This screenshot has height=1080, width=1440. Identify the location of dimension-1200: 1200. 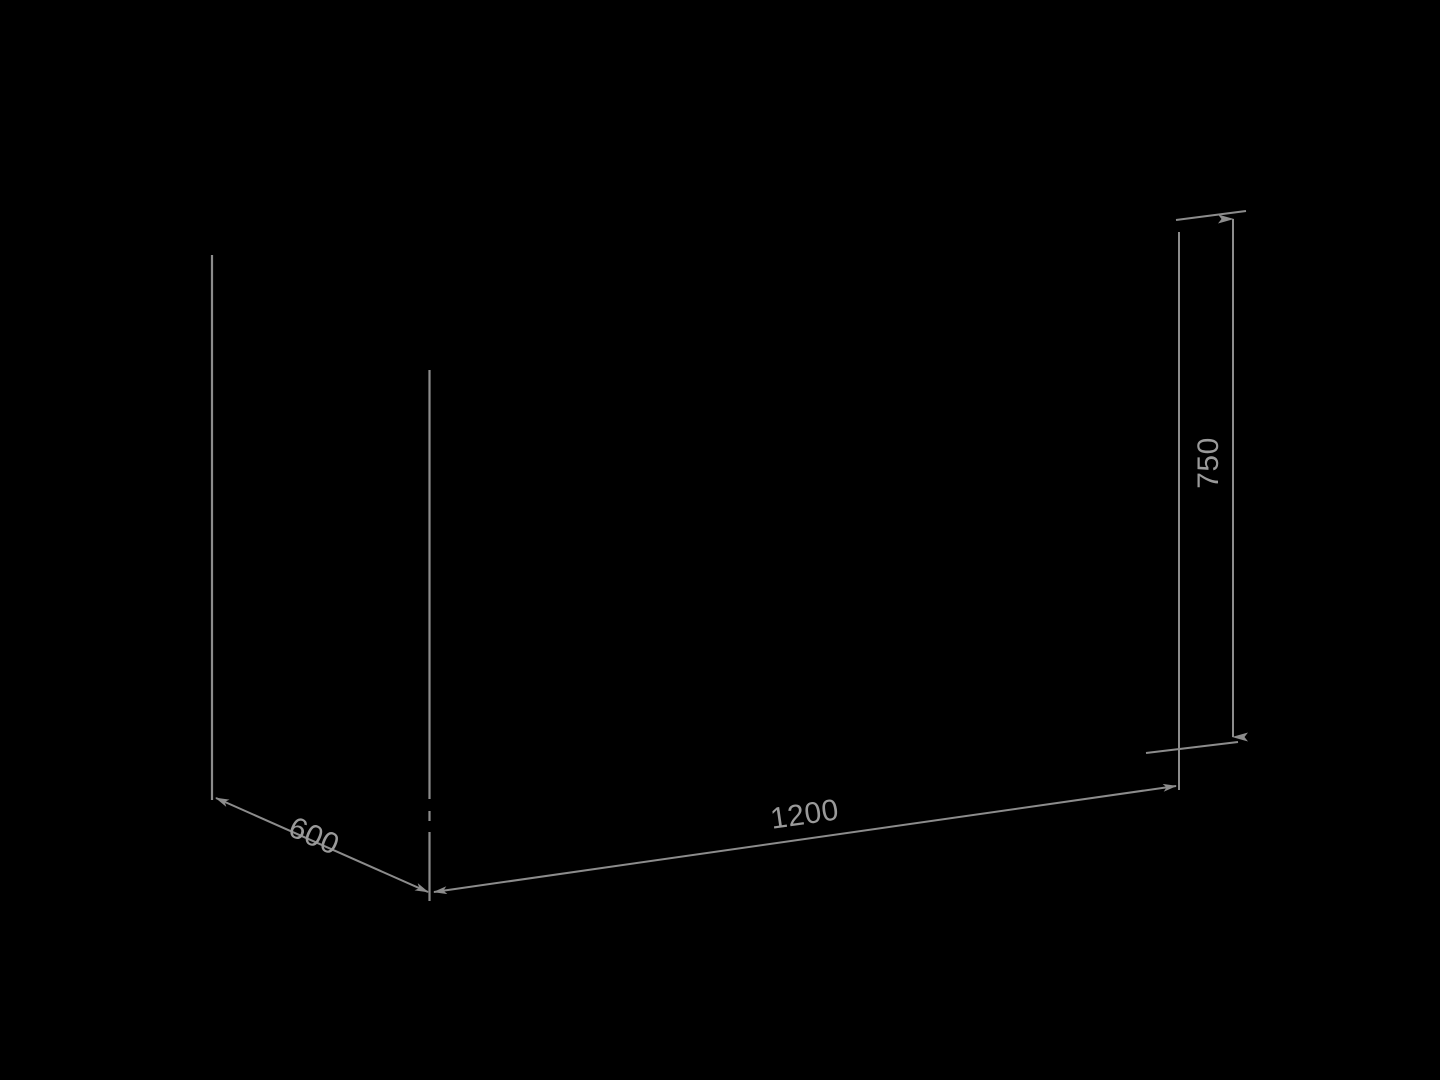
(805, 839).